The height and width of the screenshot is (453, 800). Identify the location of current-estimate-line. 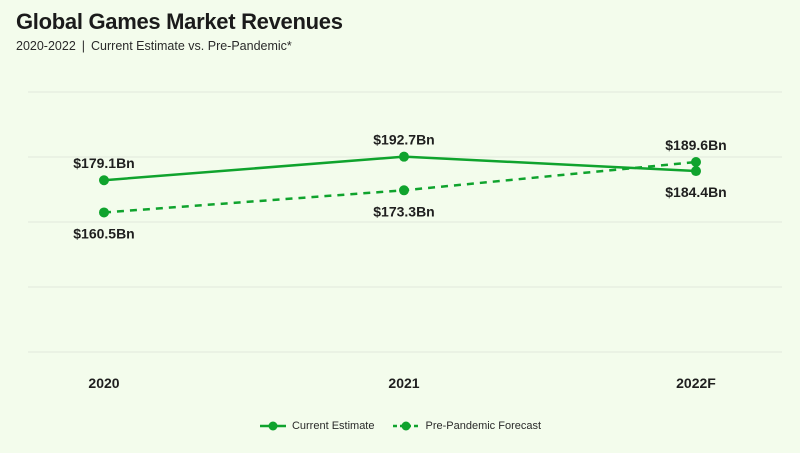
(400, 168).